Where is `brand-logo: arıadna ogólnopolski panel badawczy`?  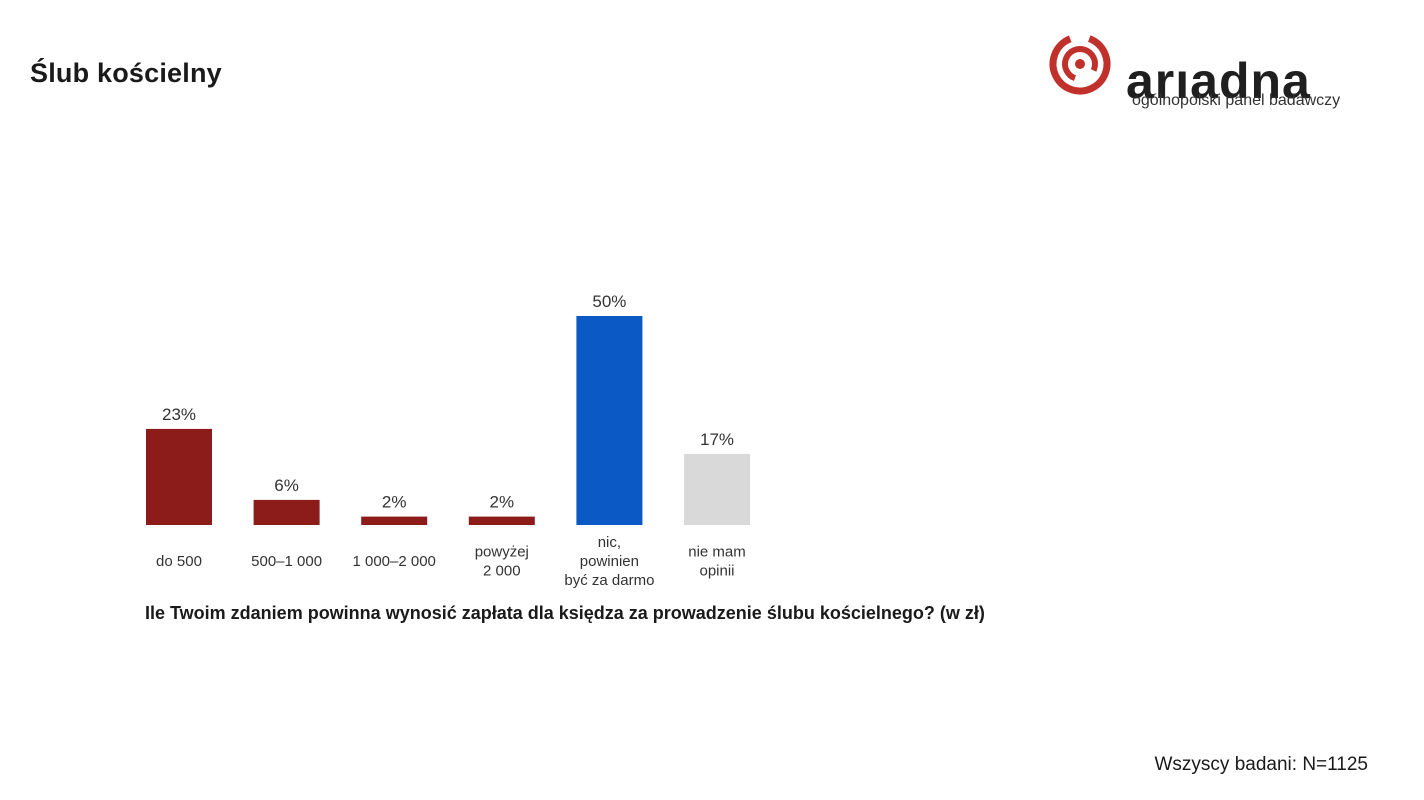
brand-logo: arıadna ogólnopolski panel badawczy is located at coordinates (1216, 71).